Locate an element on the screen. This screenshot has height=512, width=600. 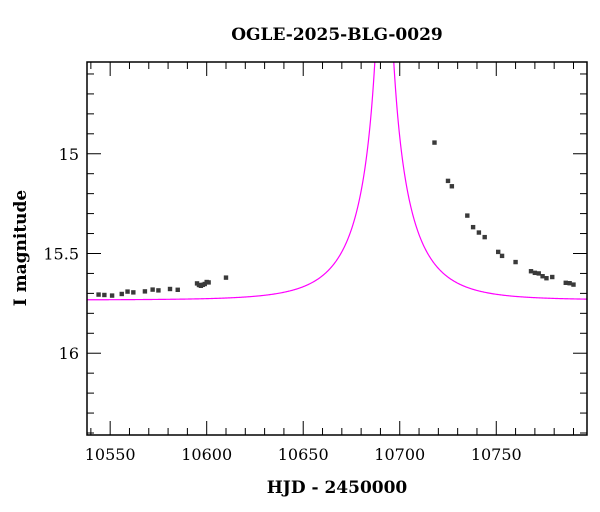
y-axis-label: I magnitude is located at coordinates (21, 248).